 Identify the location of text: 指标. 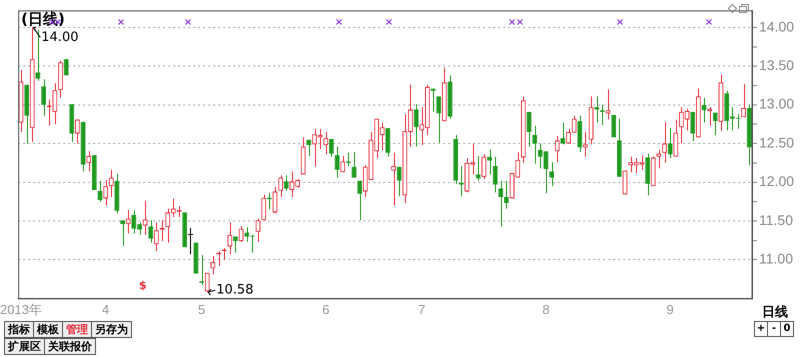
(19, 329).